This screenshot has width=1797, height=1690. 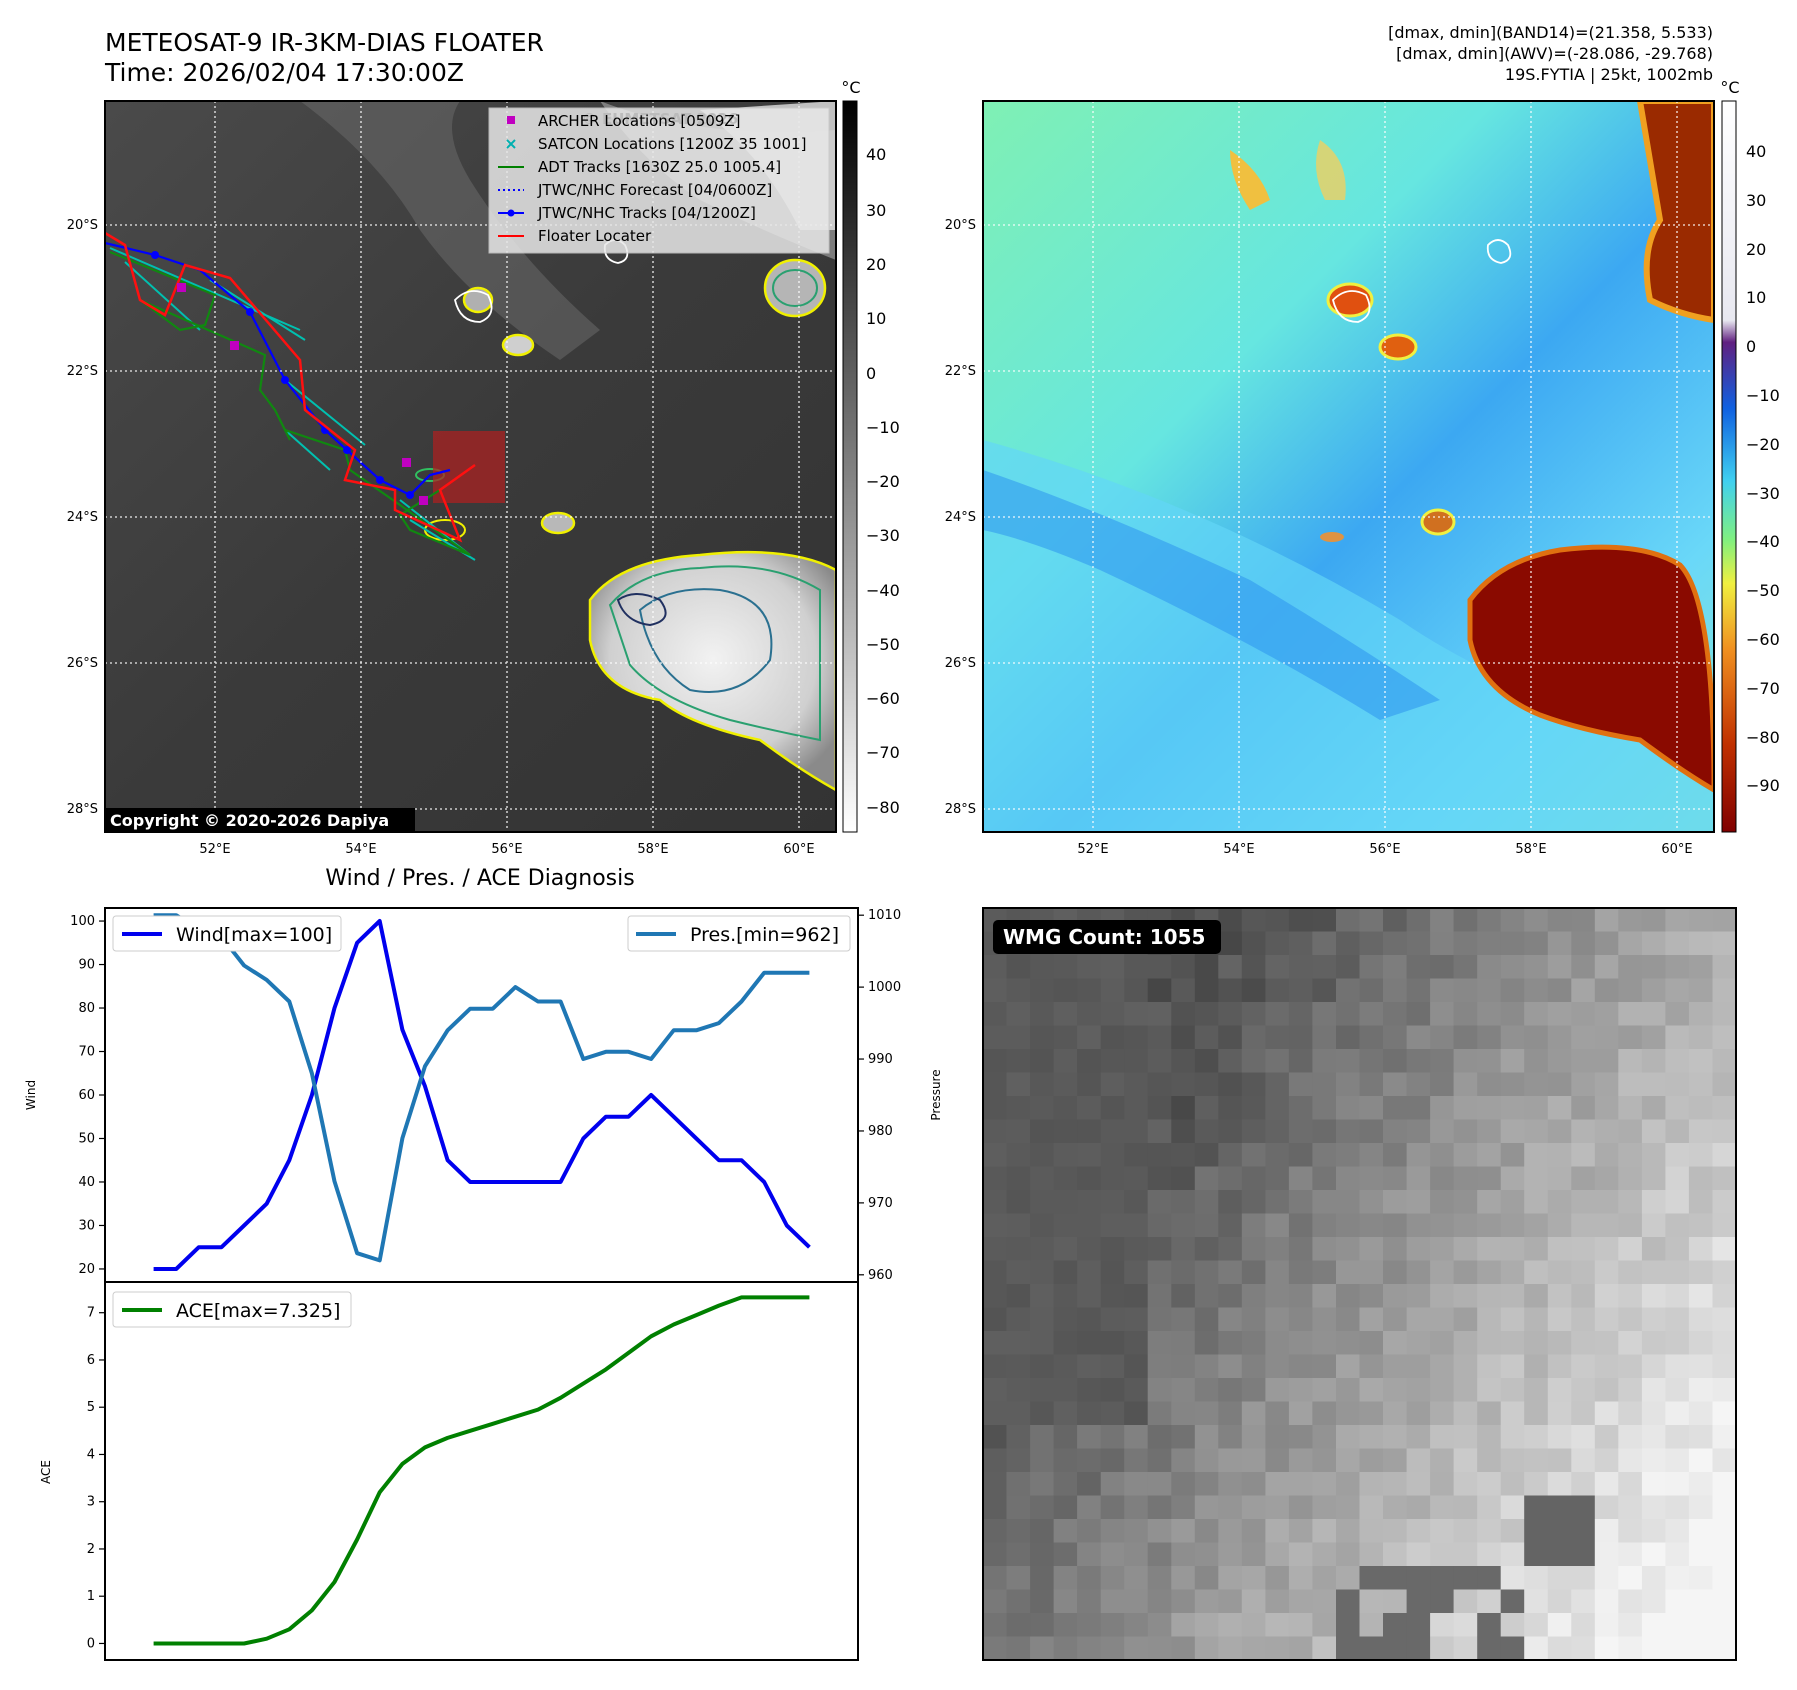 I want to click on svg-text: −20, so click(x=1763, y=444).